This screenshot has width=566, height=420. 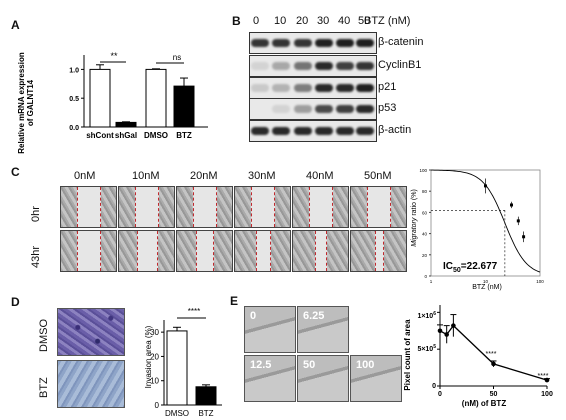 What do you see at coordinates (91, 384) in the screenshot?
I see `invasion-photo-btz` at bounding box center [91, 384].